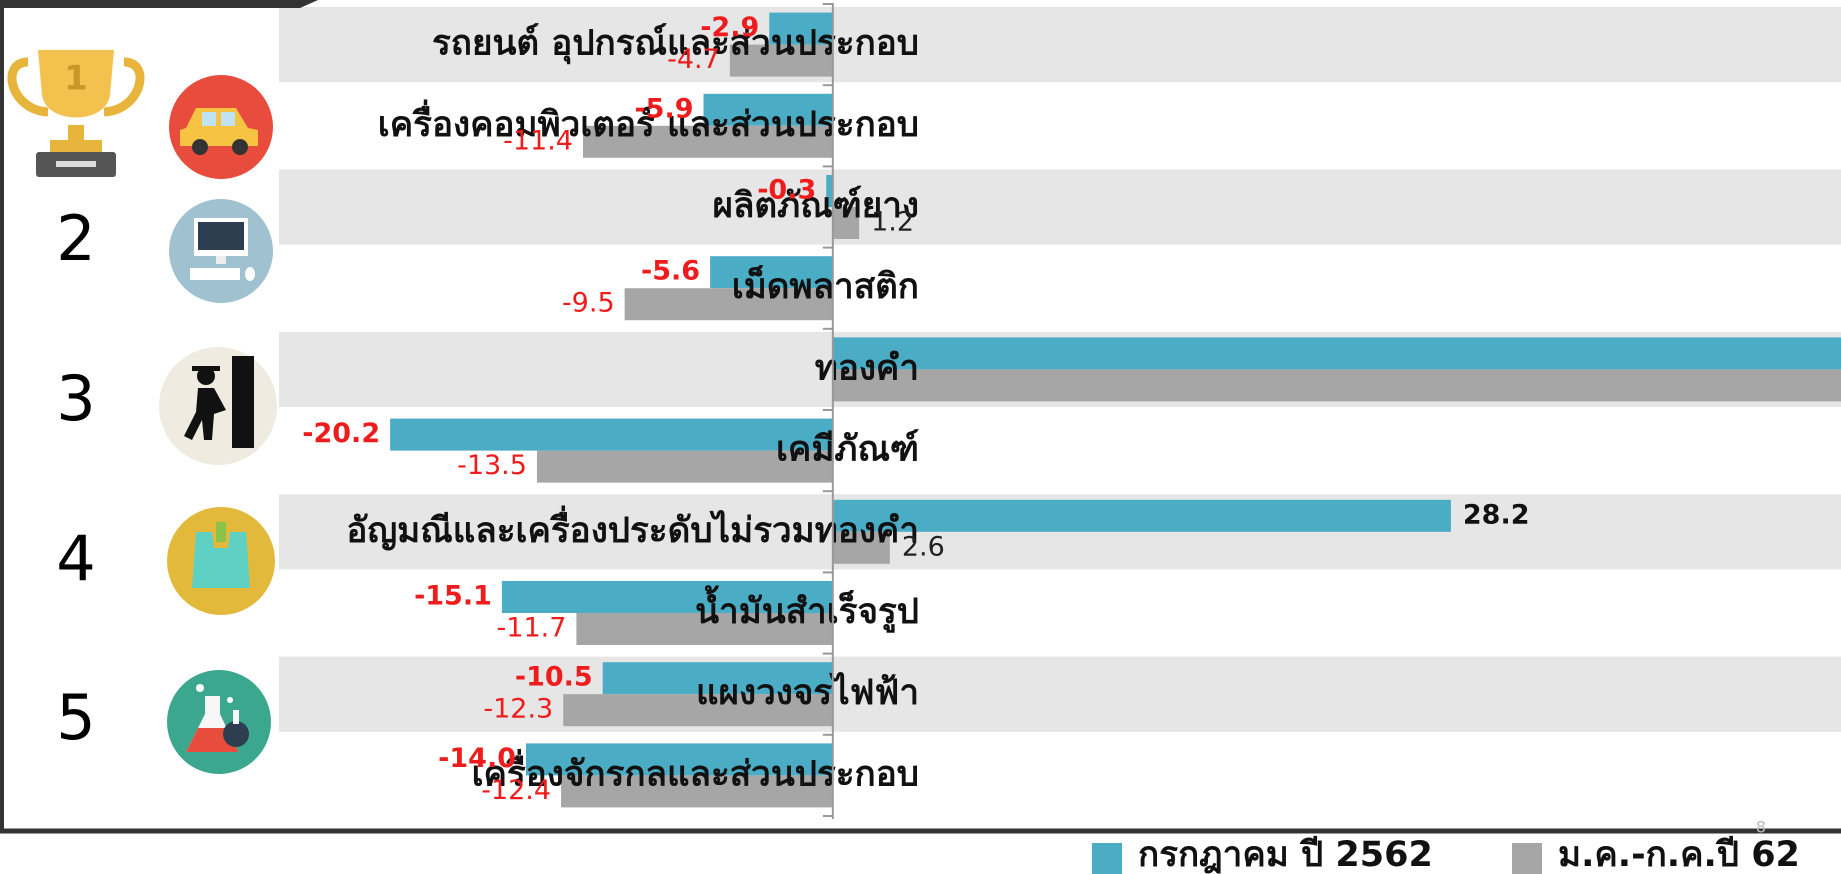  I want to click on flask-icon, so click(219, 722).